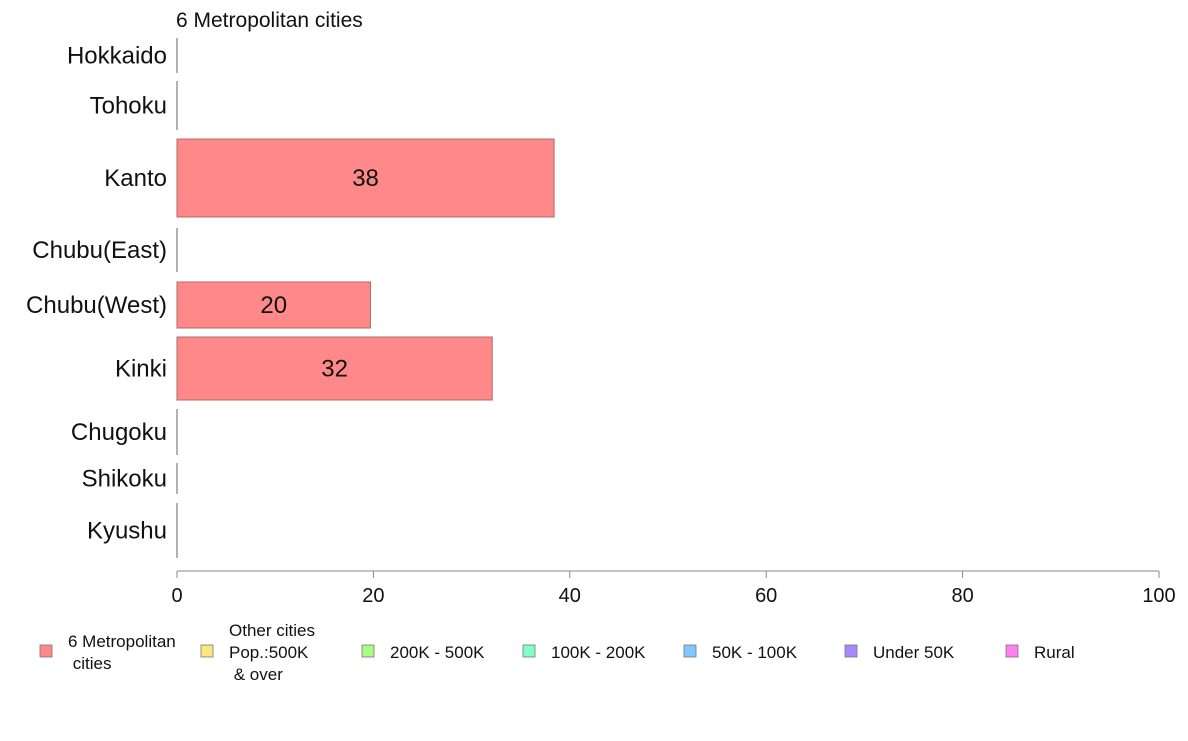  Describe the element at coordinates (124, 479) in the screenshot. I see `category-label: Shikoku` at that location.